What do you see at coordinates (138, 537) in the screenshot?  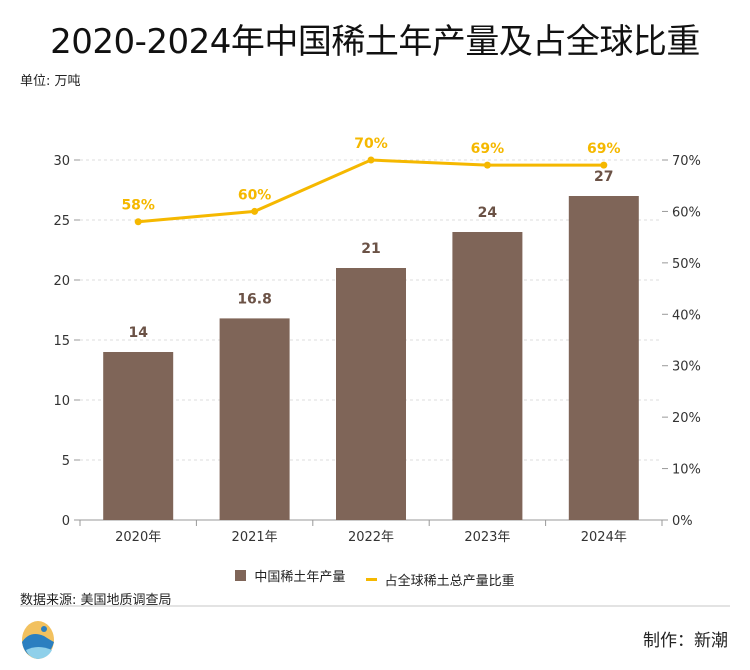 I see `x-tick-label: 2020年` at bounding box center [138, 537].